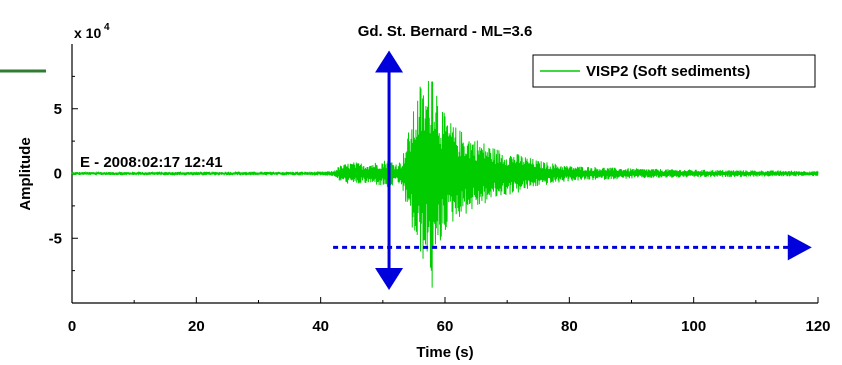 The width and height of the screenshot is (842, 365). Describe the element at coordinates (444, 352) in the screenshot. I see `x-axis-label: Time (s)` at that location.